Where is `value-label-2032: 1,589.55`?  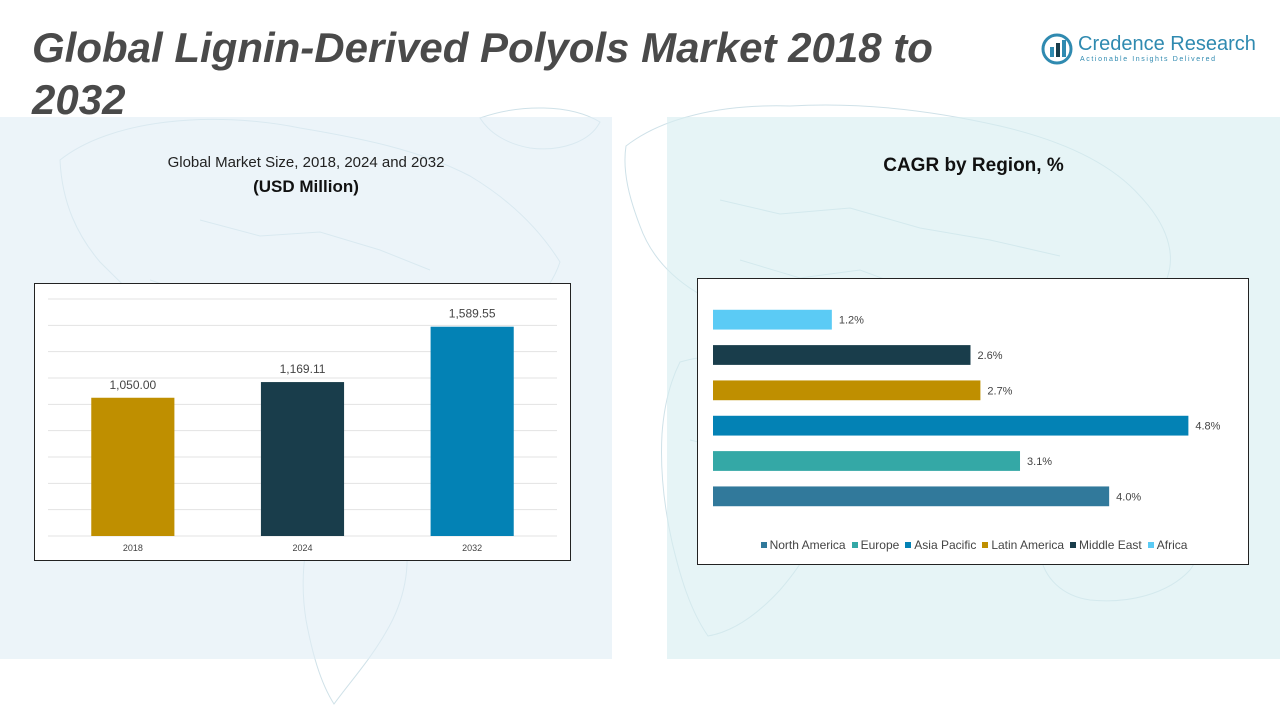
value-label-2032: 1,589.55 is located at coordinates (472, 314).